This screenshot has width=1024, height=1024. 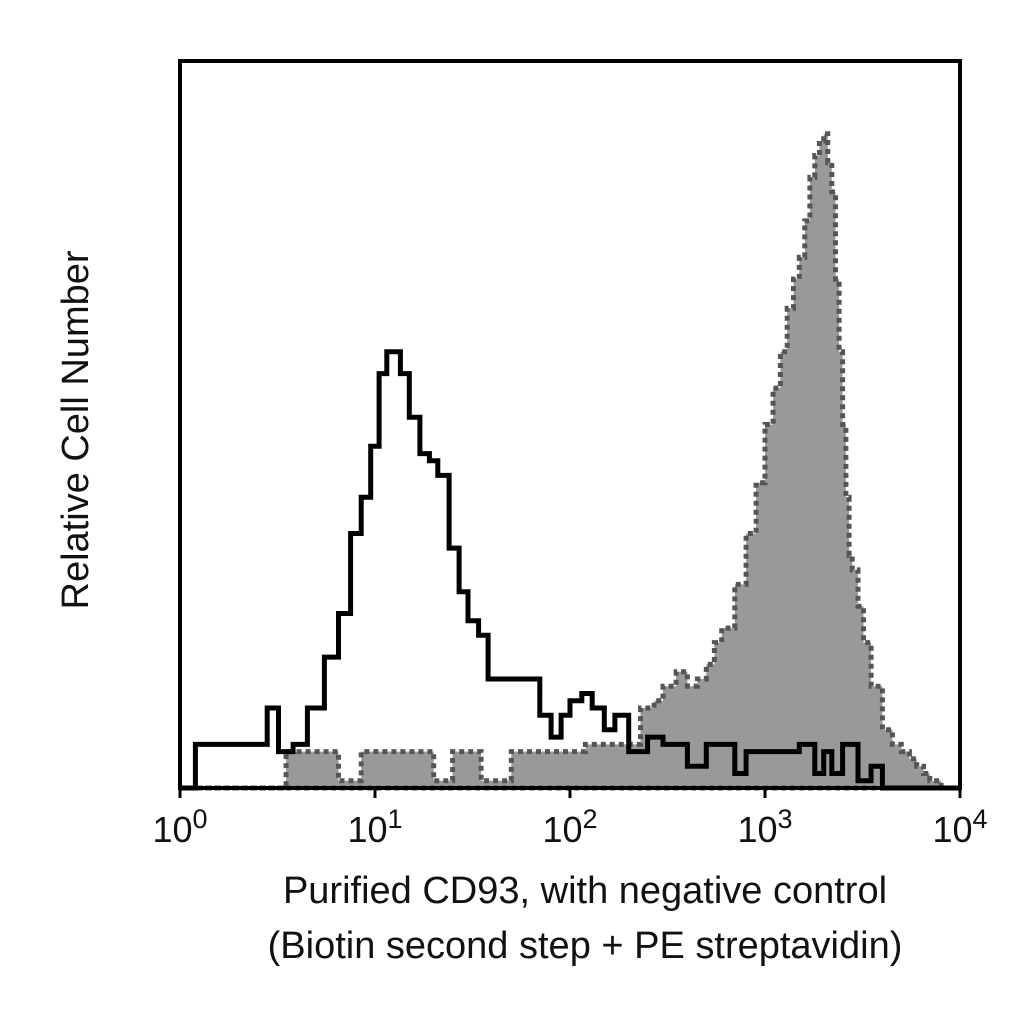 I want to click on x-tick-label: 10², so click(x=569, y=827).